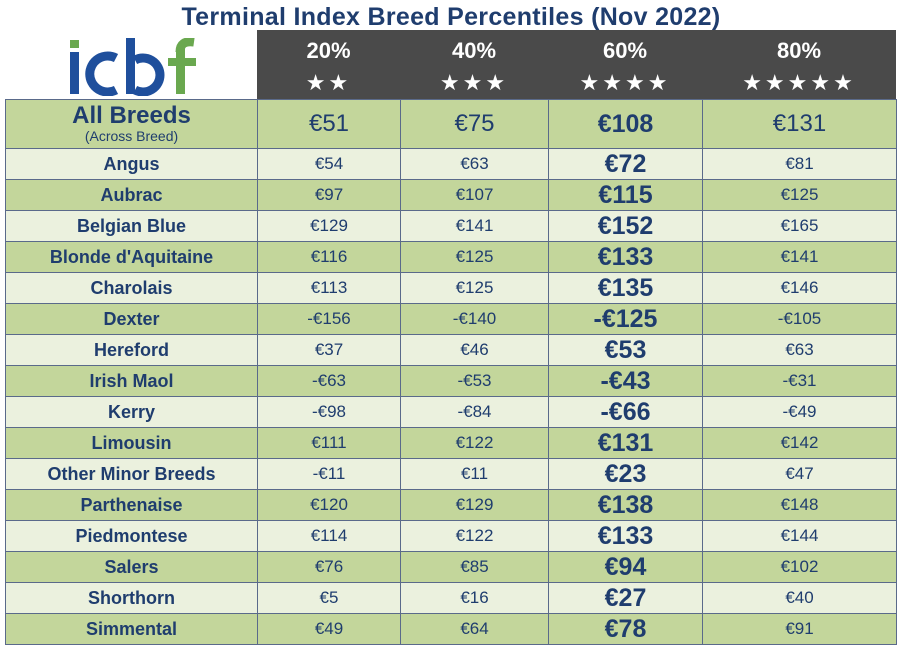 This screenshot has width=902, height=647. What do you see at coordinates (329, 195) in the screenshot?
I see `value-cell: €97` at bounding box center [329, 195].